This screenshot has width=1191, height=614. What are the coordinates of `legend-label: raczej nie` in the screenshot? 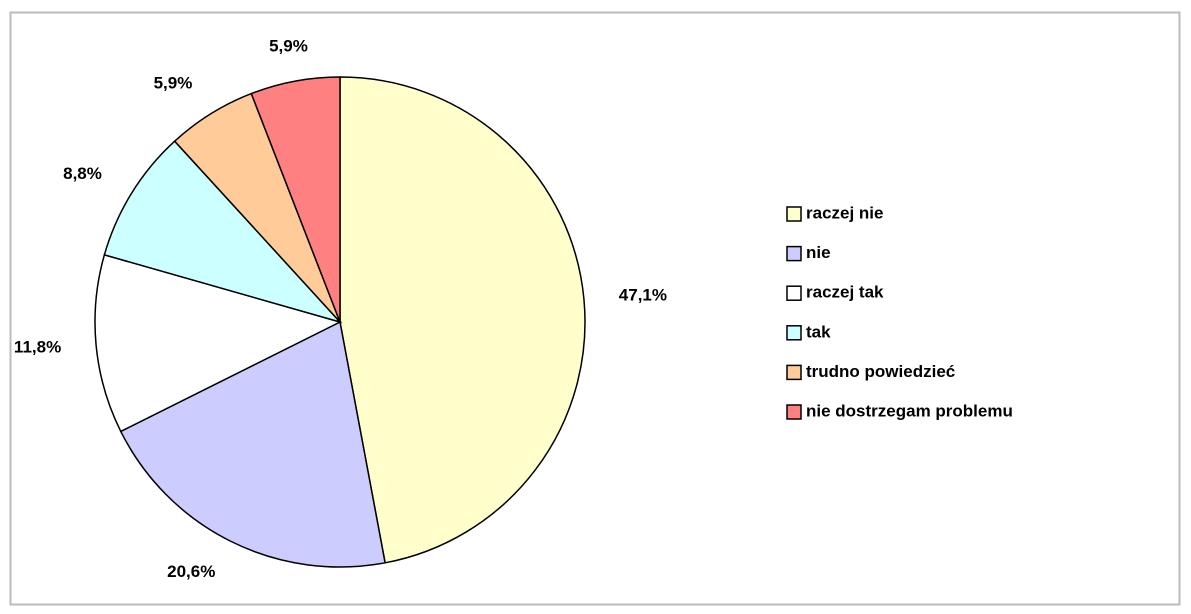 It's located at (845, 212).